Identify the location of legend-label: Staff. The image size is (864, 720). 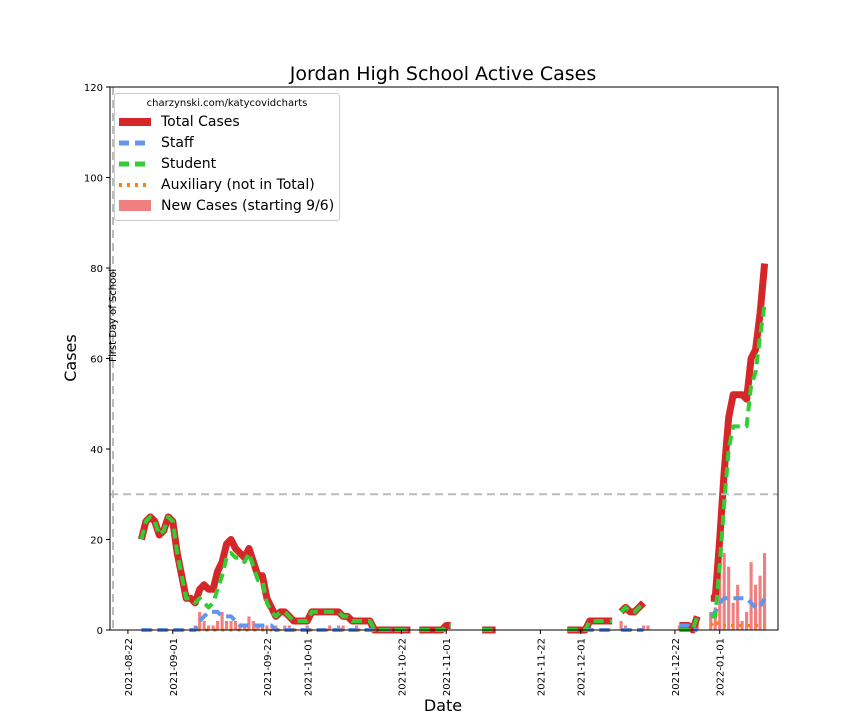
(177, 143).